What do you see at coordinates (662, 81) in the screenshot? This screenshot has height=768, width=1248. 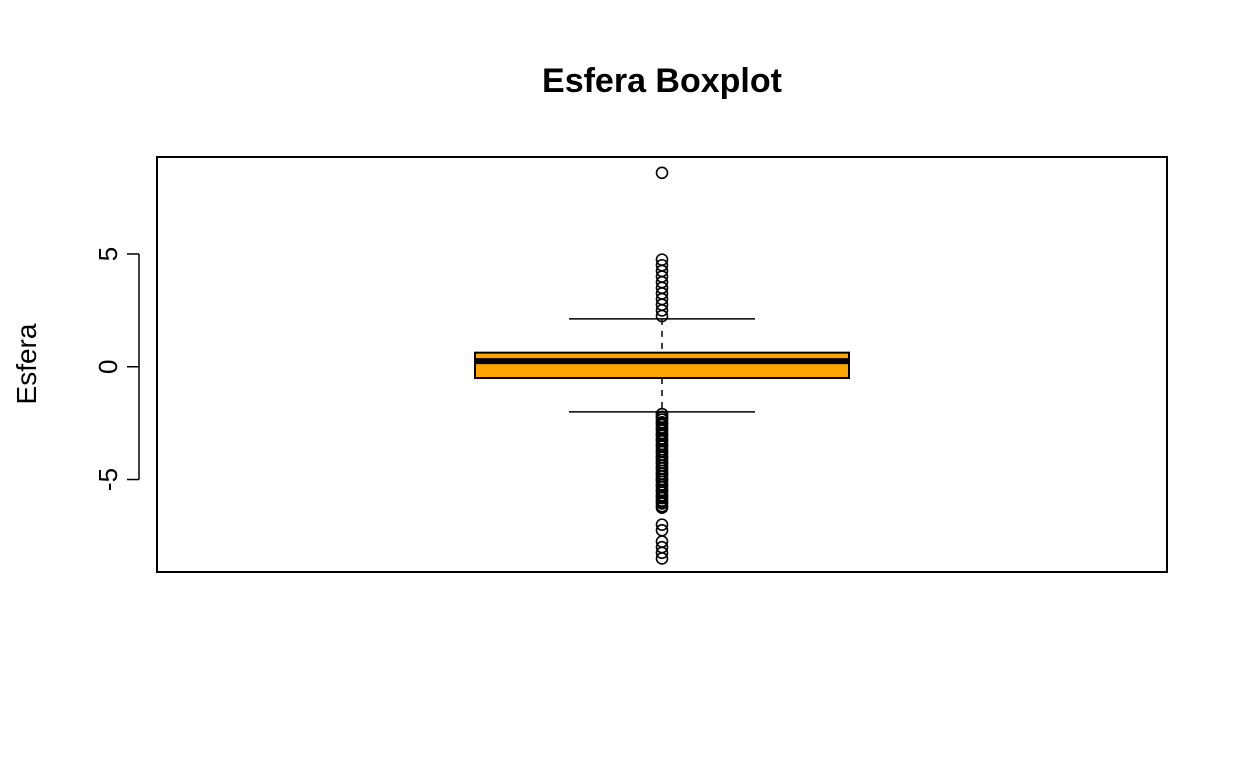 I see `chart-title: Esfera Boxplot` at bounding box center [662, 81].